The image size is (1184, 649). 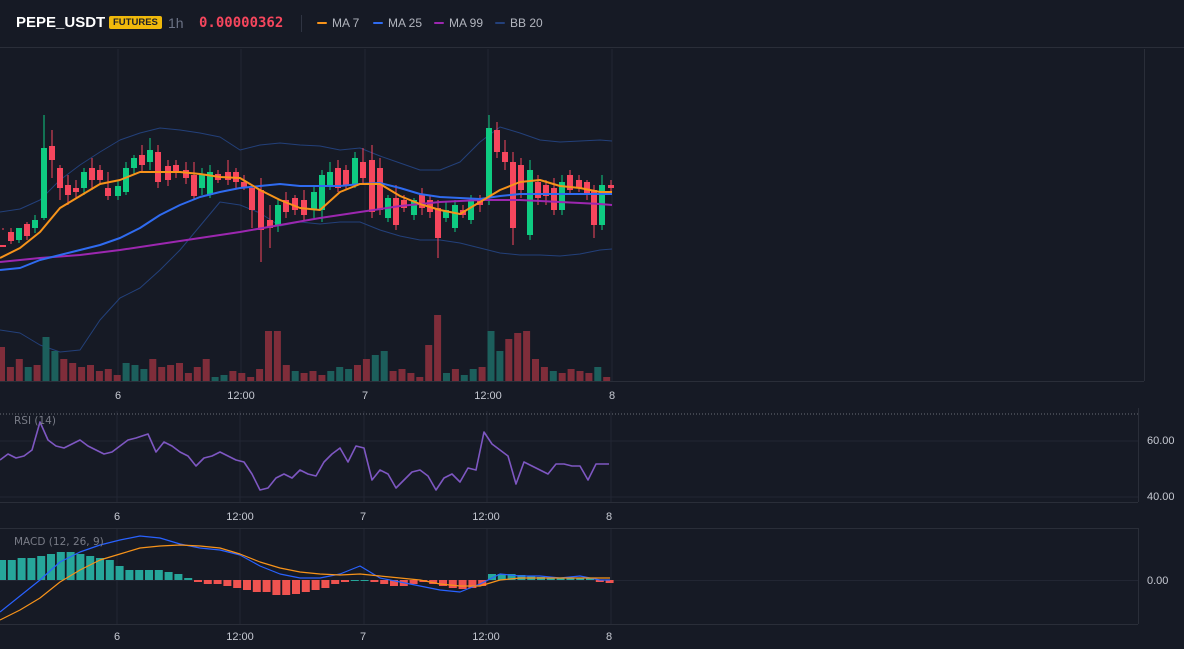 I want to click on timeframe-selector: 1h, so click(x=176, y=23).